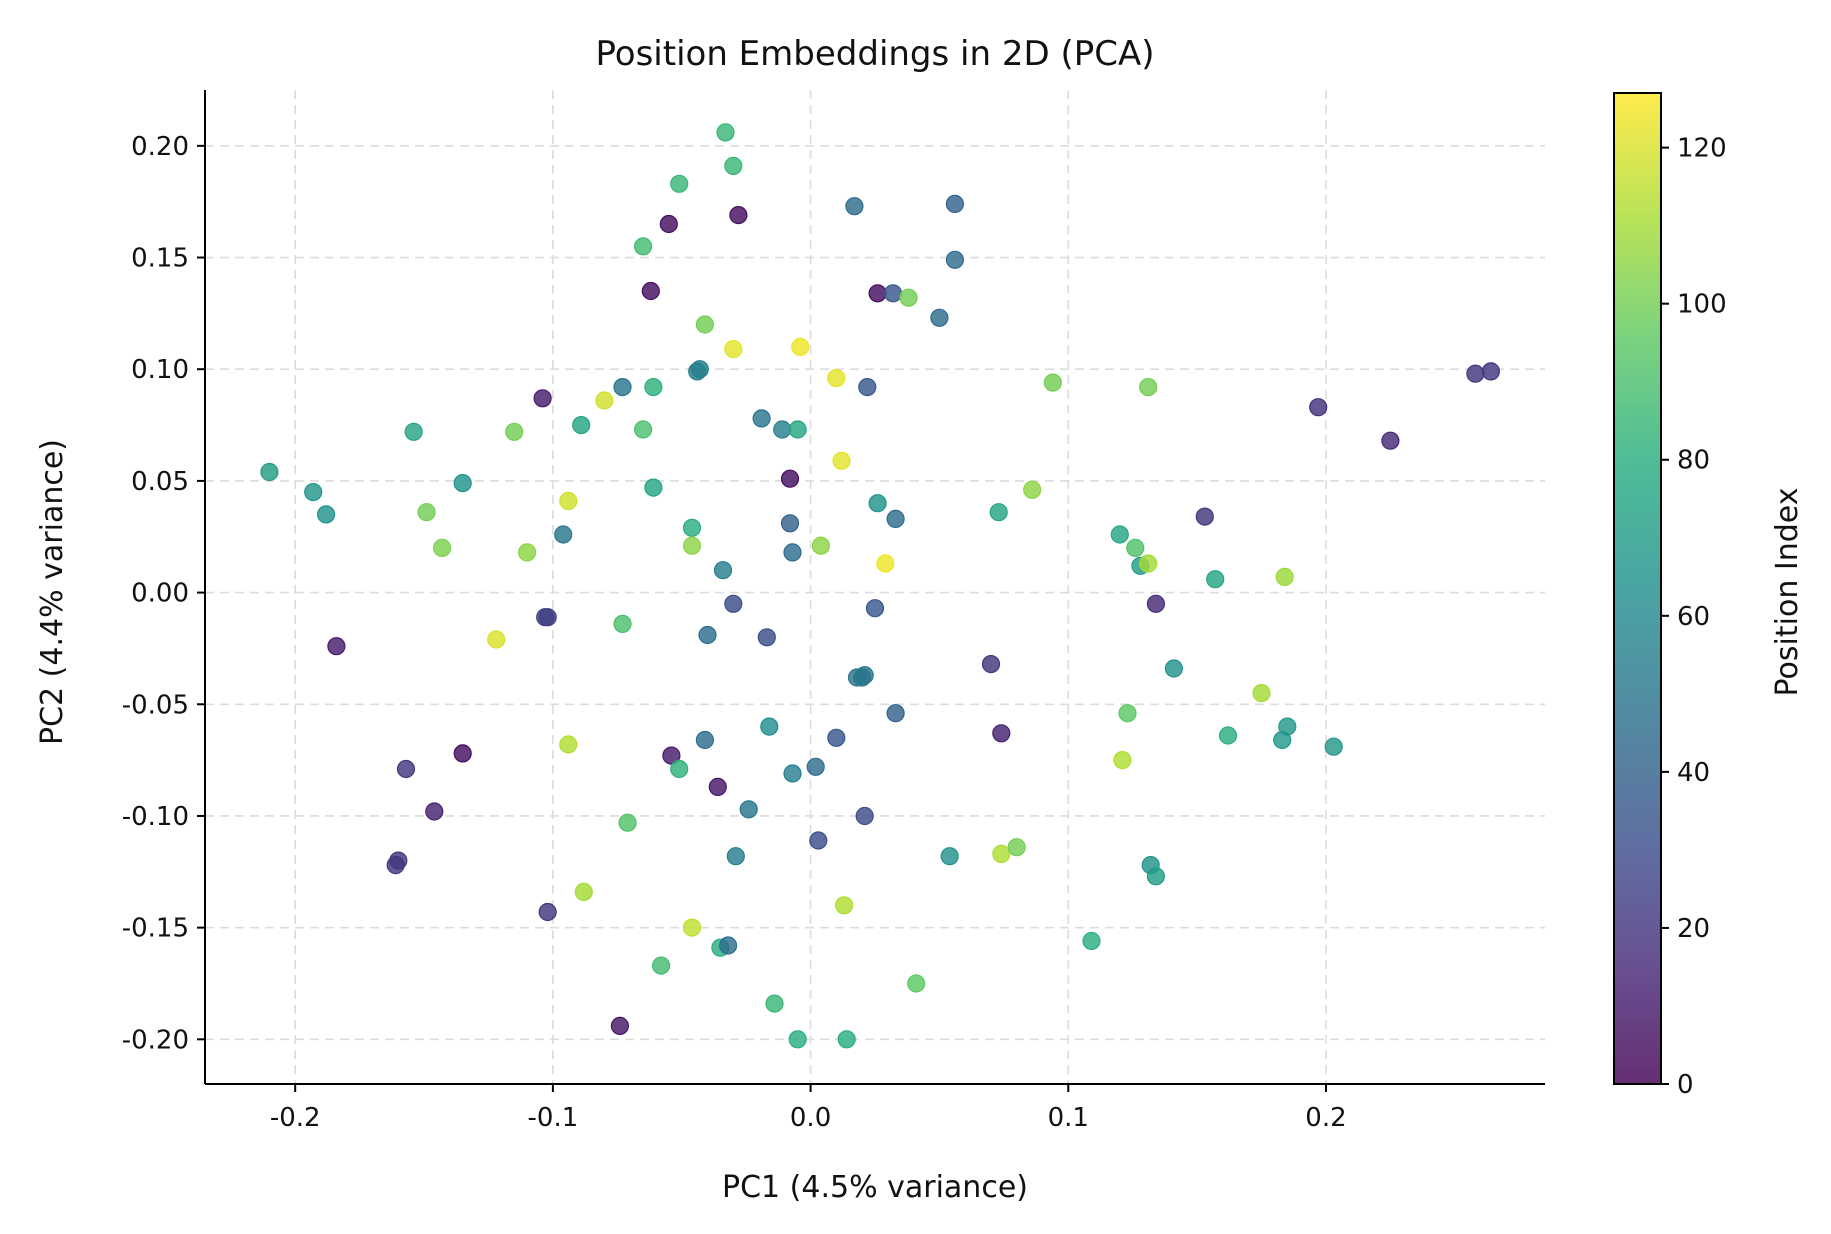 The width and height of the screenshot is (1831, 1234). I want to click on y-tick-label: 0.10, so click(160, 370).